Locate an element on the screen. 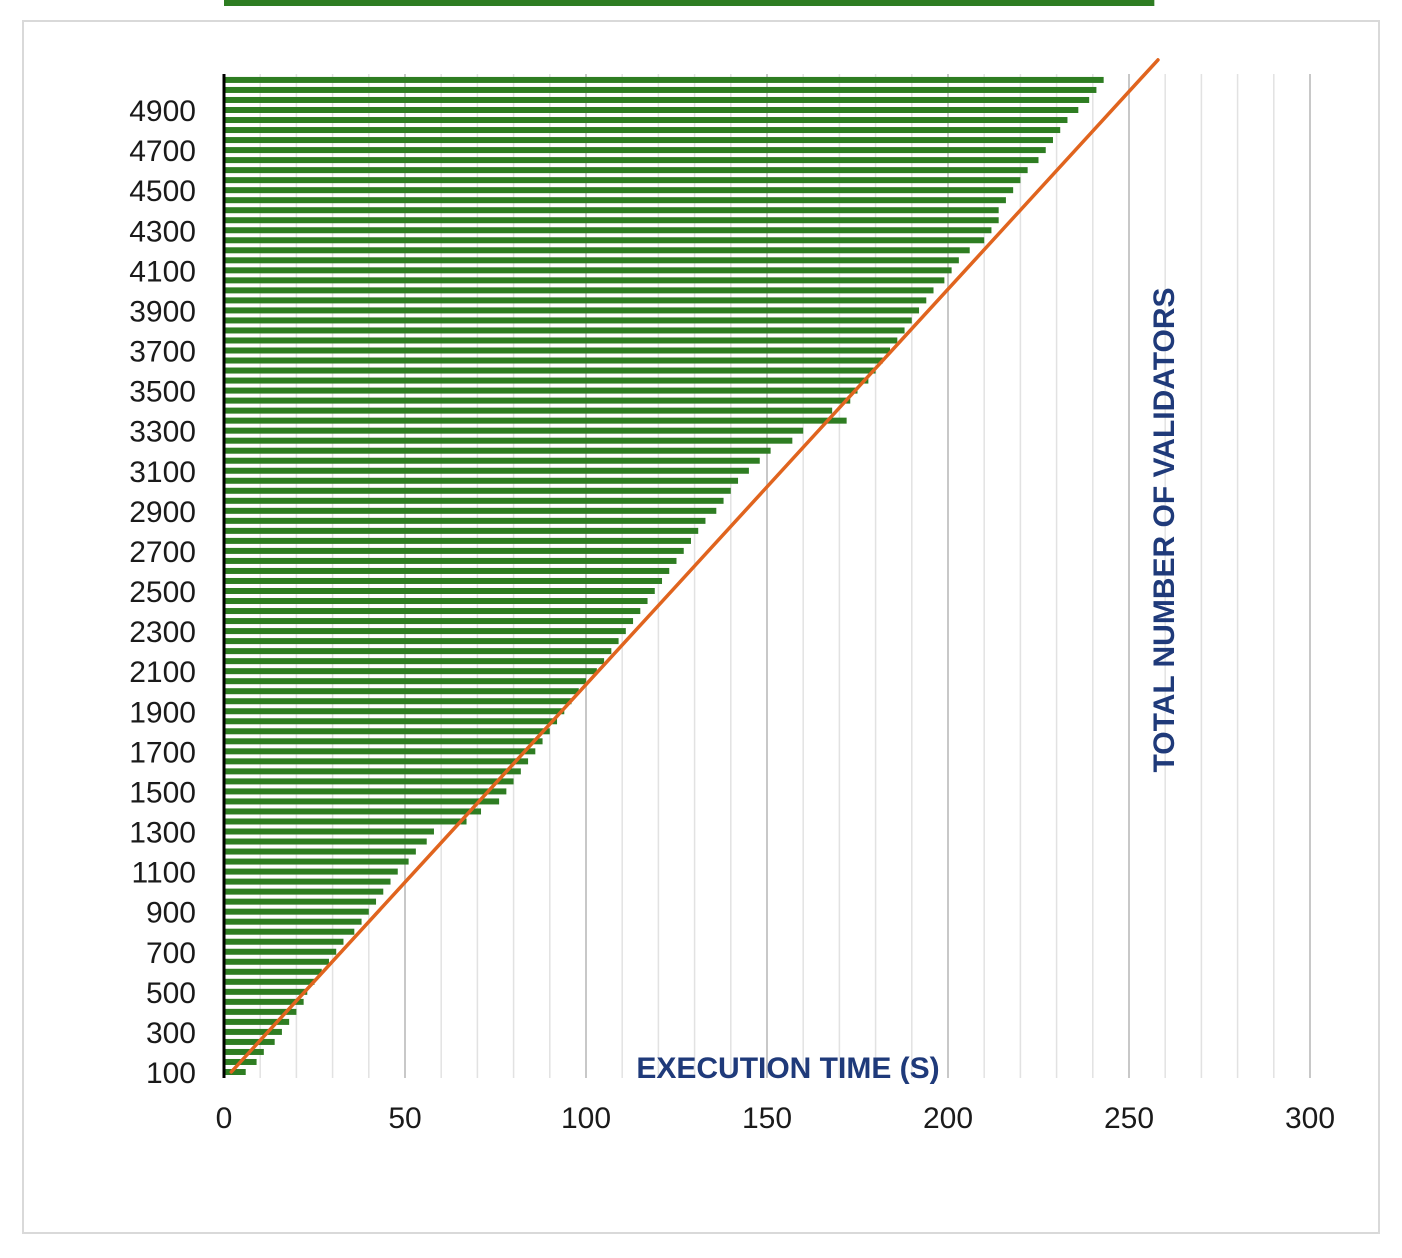 The image size is (1402, 1258). y-tick-label: 1500 is located at coordinates (162, 792).